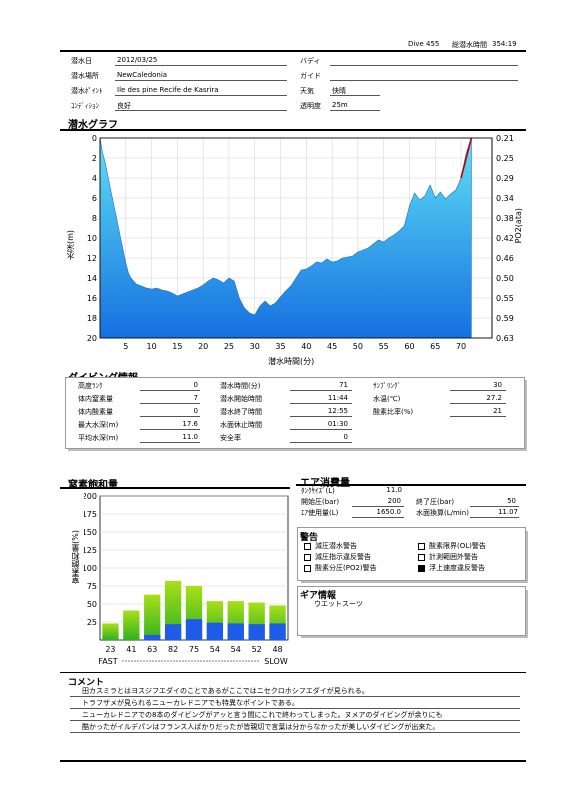 This screenshot has width=565, height=800. I want to click on gear-title: ギア情報, so click(318, 596).